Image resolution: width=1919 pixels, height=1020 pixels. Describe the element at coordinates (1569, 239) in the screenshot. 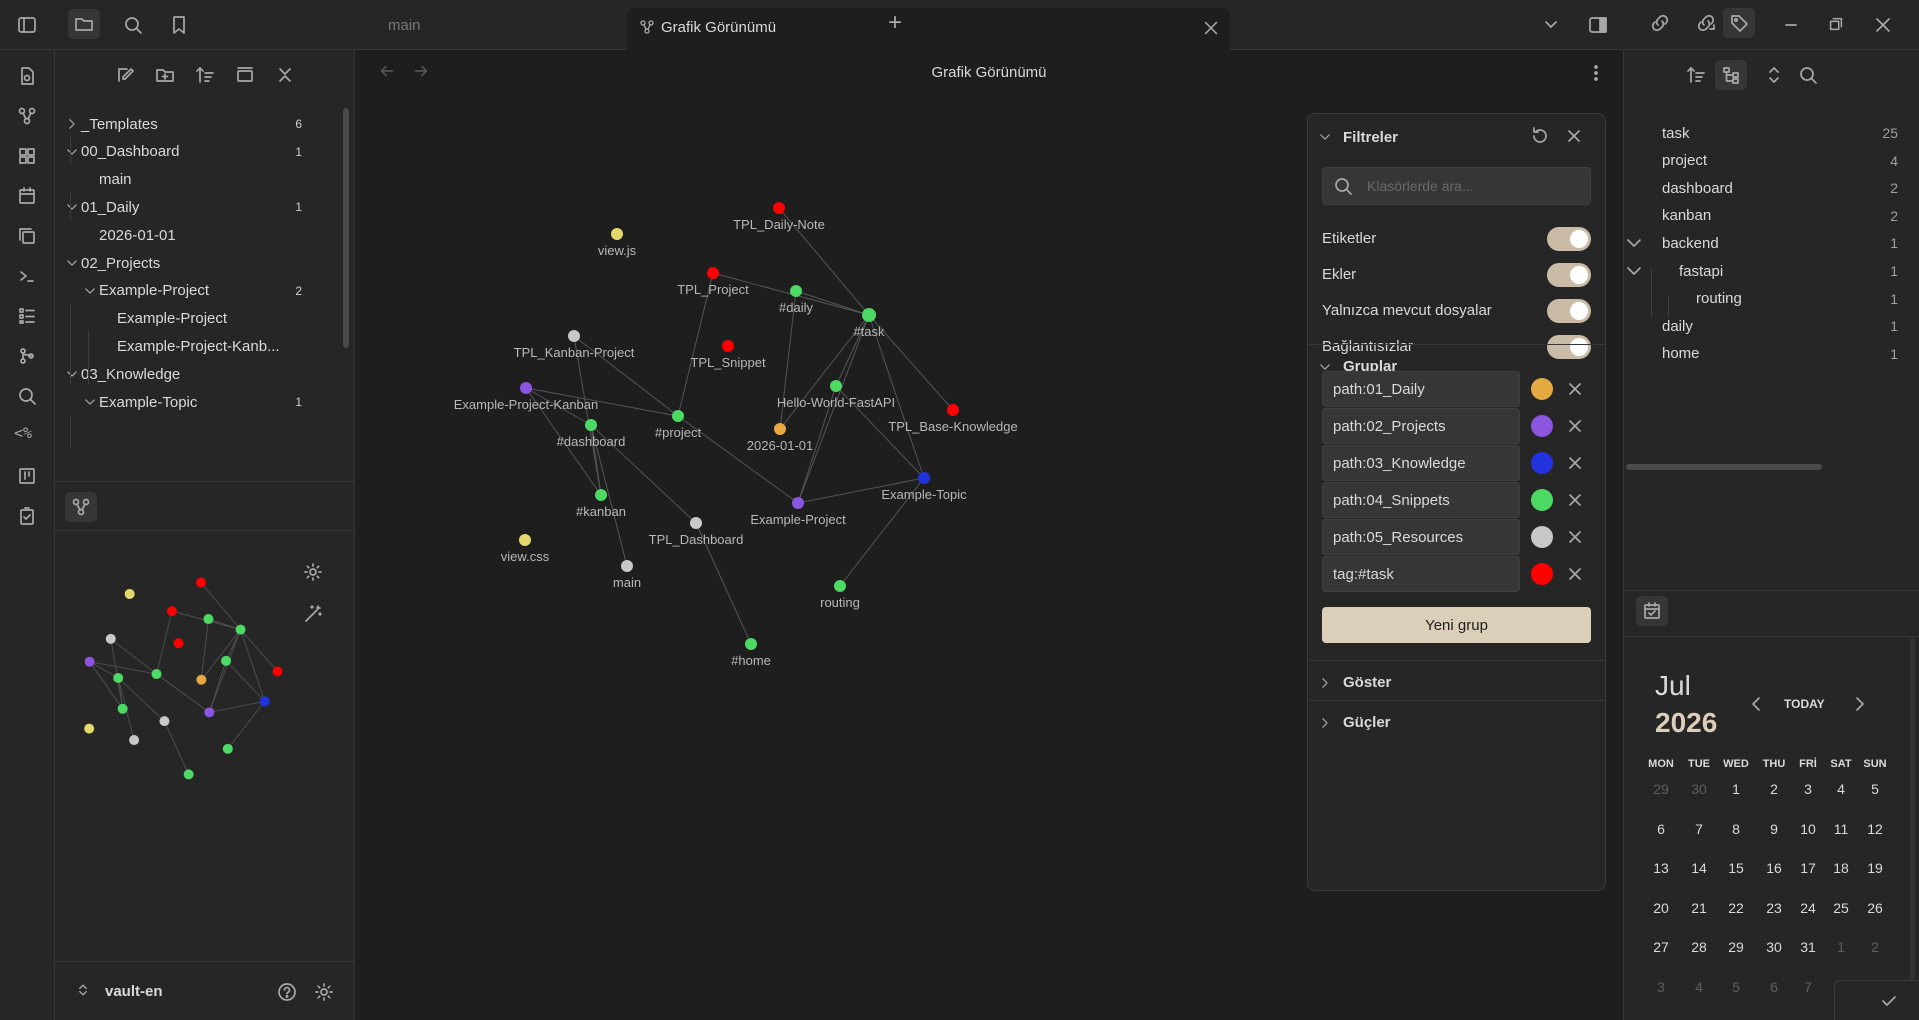

I see `filter-toggle-switch` at that location.